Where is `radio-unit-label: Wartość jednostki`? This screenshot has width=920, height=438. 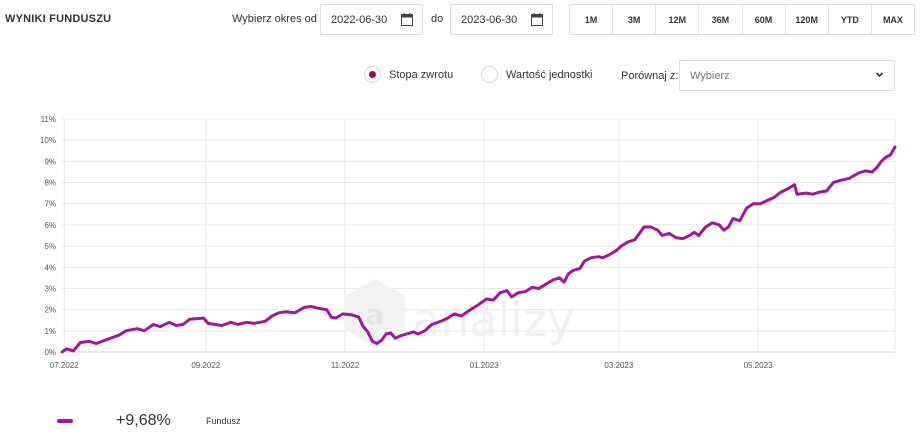 radio-unit-label: Wartość jednostki is located at coordinates (549, 74).